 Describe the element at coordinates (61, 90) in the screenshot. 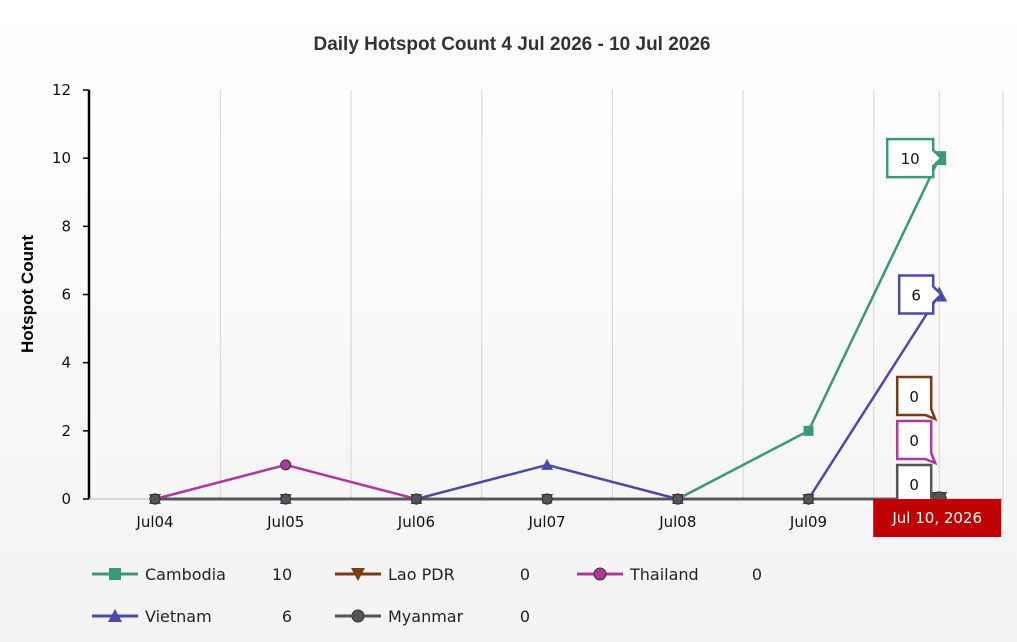

I see `y-tick-label: 12` at that location.